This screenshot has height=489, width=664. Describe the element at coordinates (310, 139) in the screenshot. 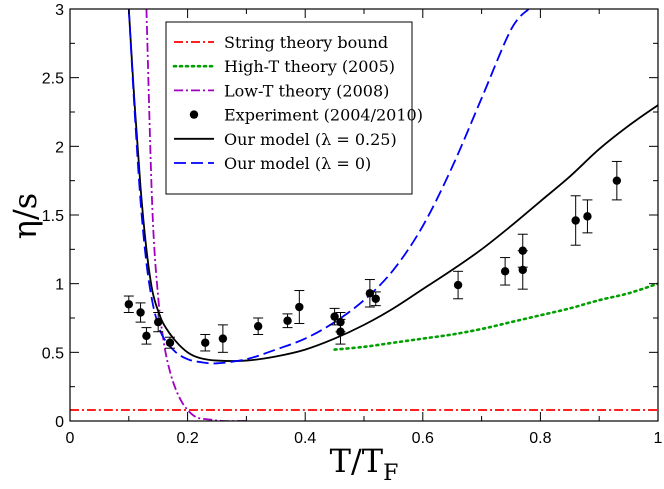

I see `legend-label-4: Our model (λ = 0.25)` at that location.